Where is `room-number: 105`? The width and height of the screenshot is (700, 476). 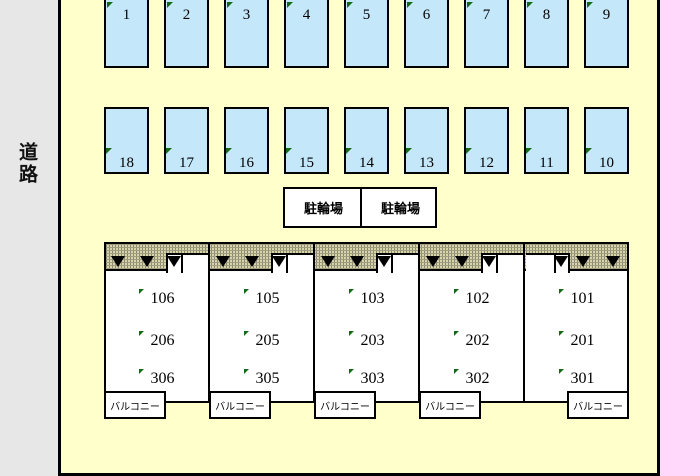
room-number: 105 is located at coordinates (261, 298).